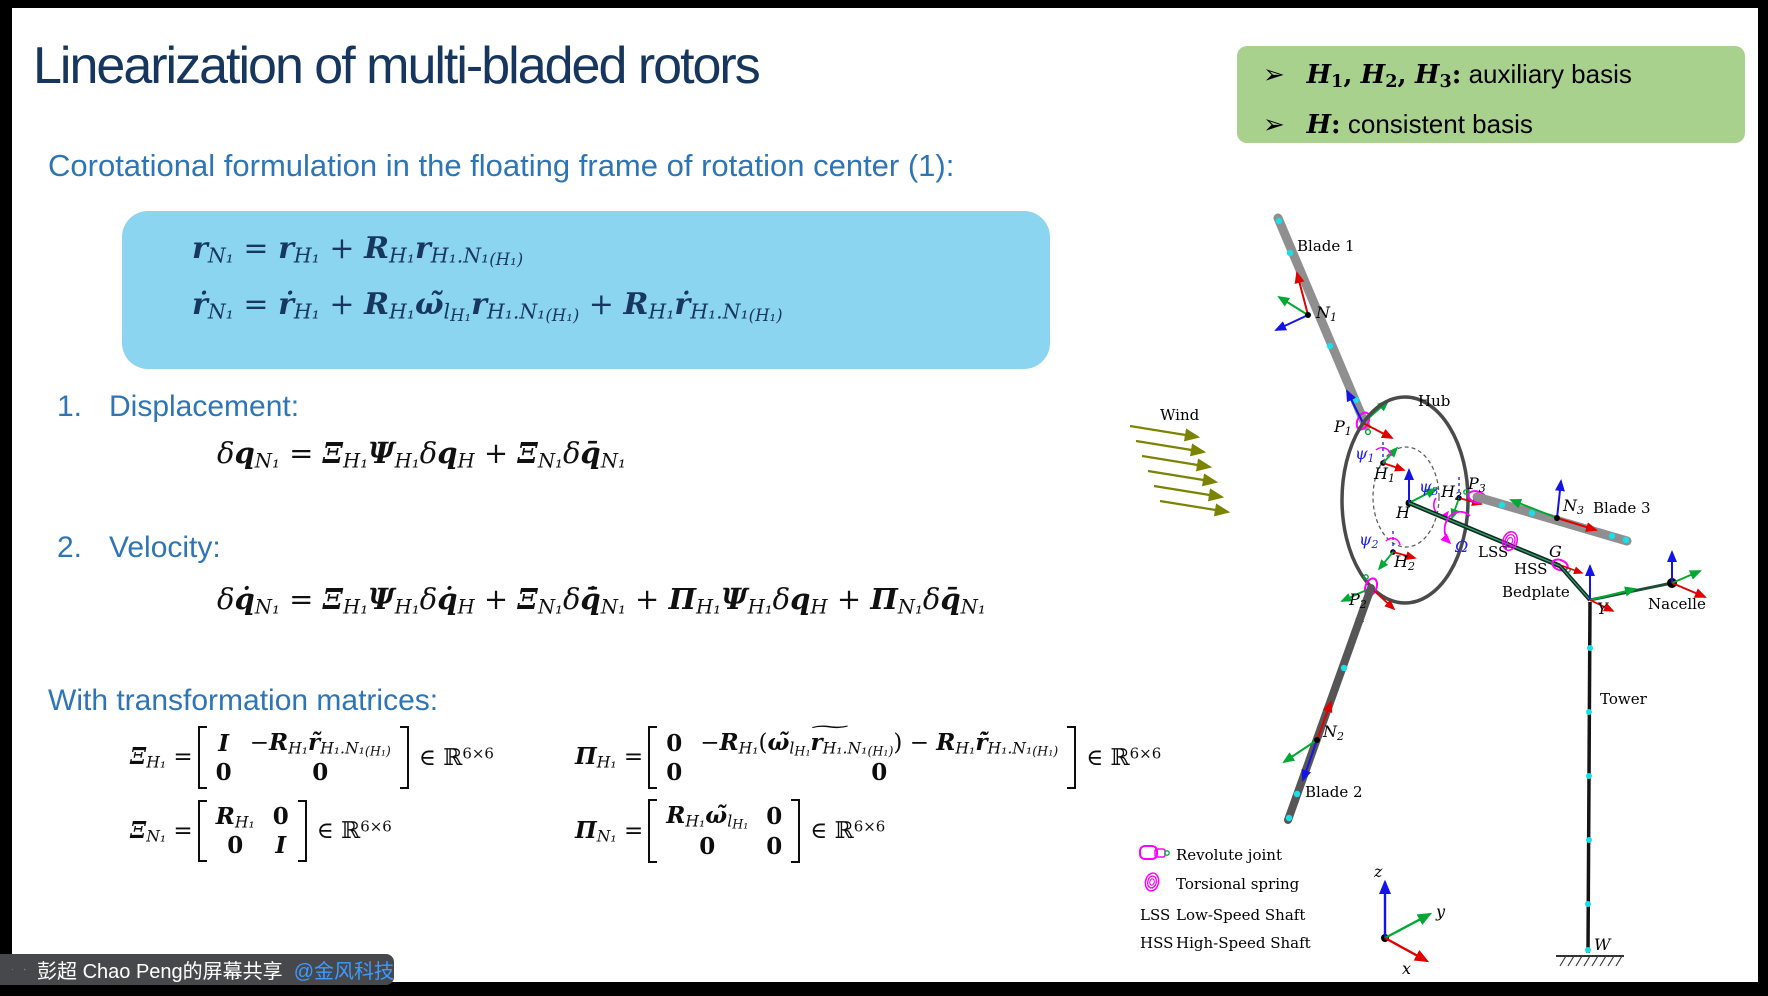  I want to click on page-title: Linearization of multi-bladed rotors, so click(397, 66).